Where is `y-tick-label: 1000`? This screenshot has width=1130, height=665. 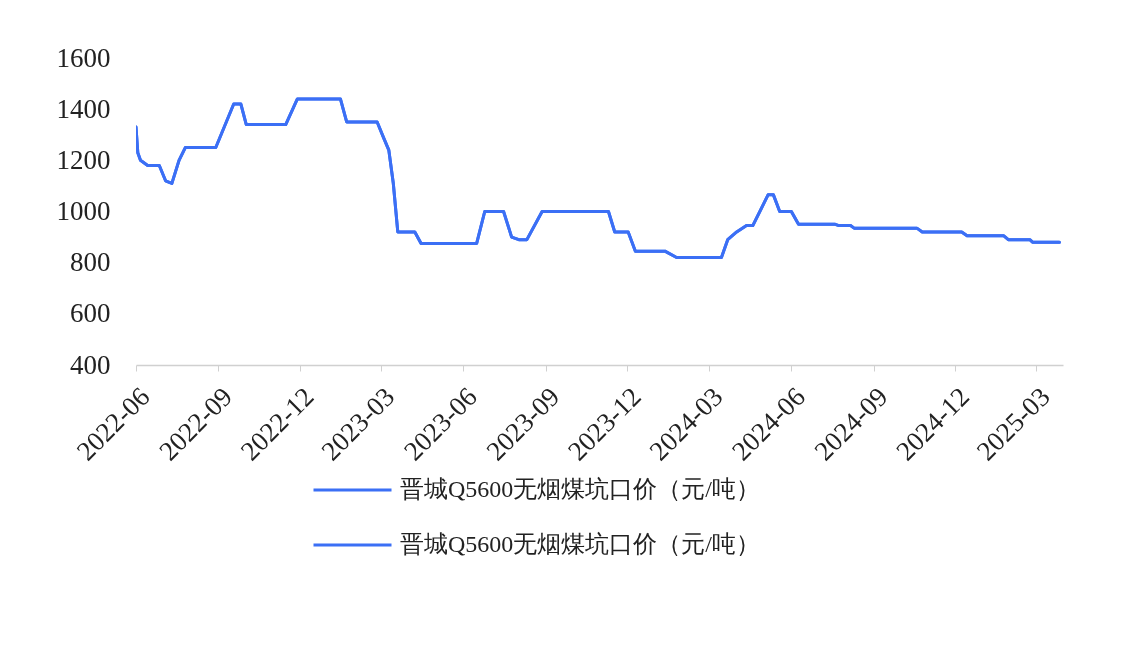
y-tick-label: 1000 is located at coordinates (83, 211).